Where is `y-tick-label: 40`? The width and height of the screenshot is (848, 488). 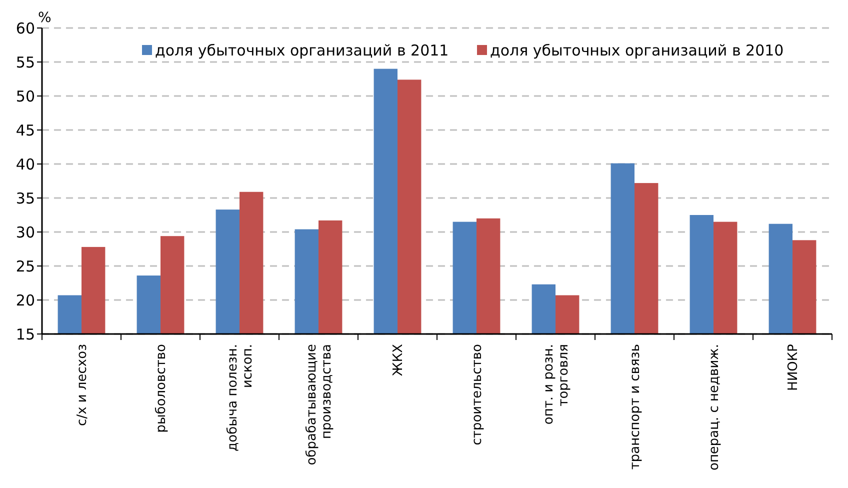
y-tick-label: 40 is located at coordinates (25, 164).